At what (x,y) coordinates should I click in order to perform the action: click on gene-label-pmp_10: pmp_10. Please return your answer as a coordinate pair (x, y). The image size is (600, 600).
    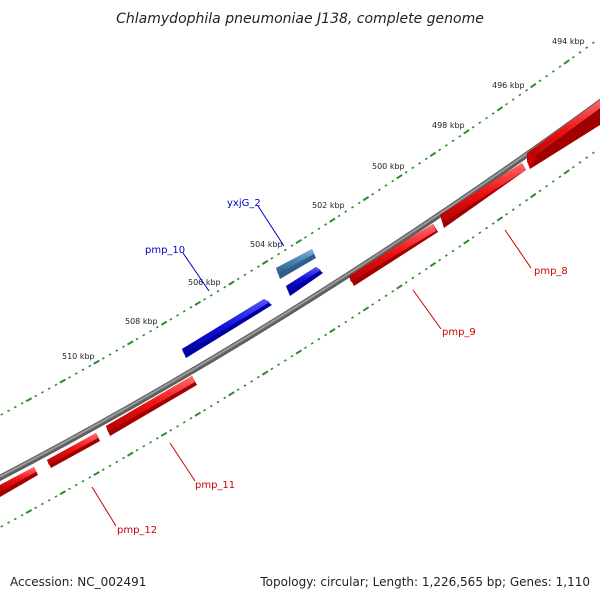
    Looking at the image, I should click on (165, 250).